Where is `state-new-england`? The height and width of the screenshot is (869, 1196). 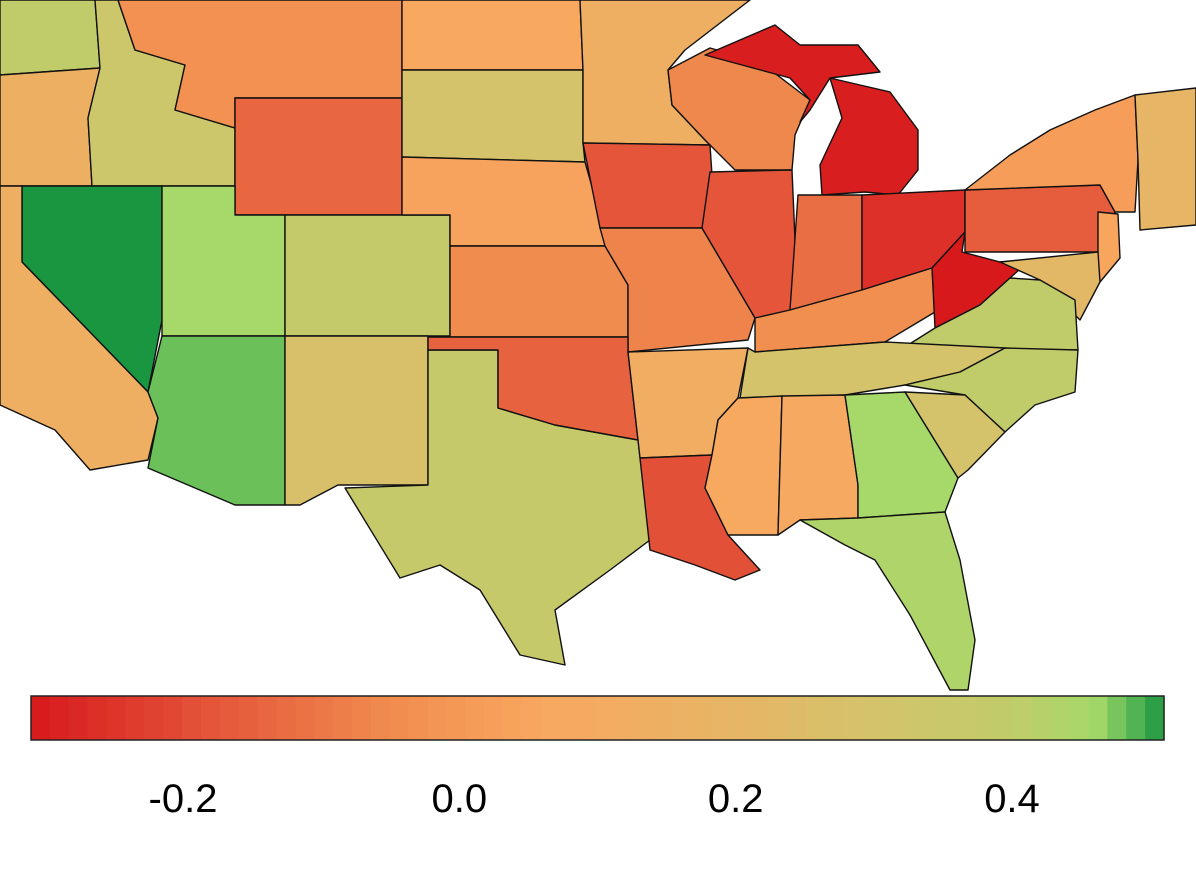
state-new-england is located at coordinates (1165, 159).